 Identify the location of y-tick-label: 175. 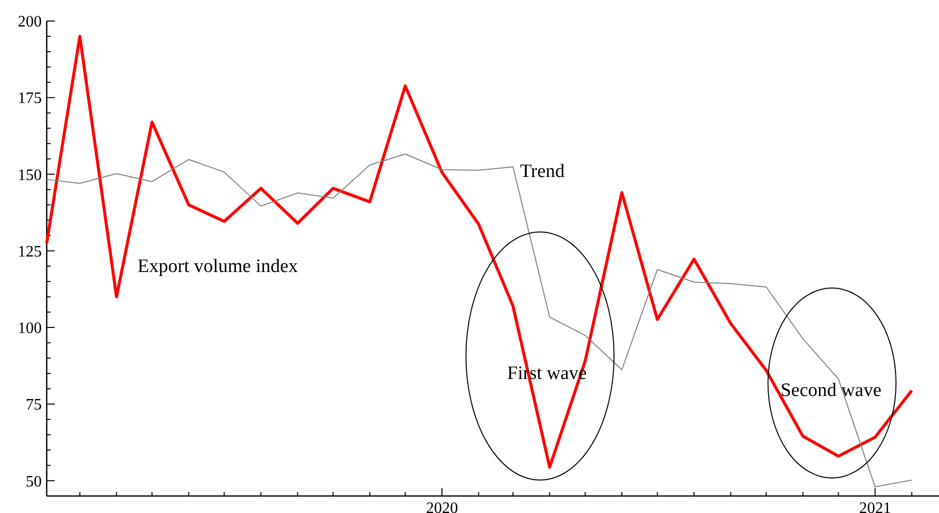
(30, 99).